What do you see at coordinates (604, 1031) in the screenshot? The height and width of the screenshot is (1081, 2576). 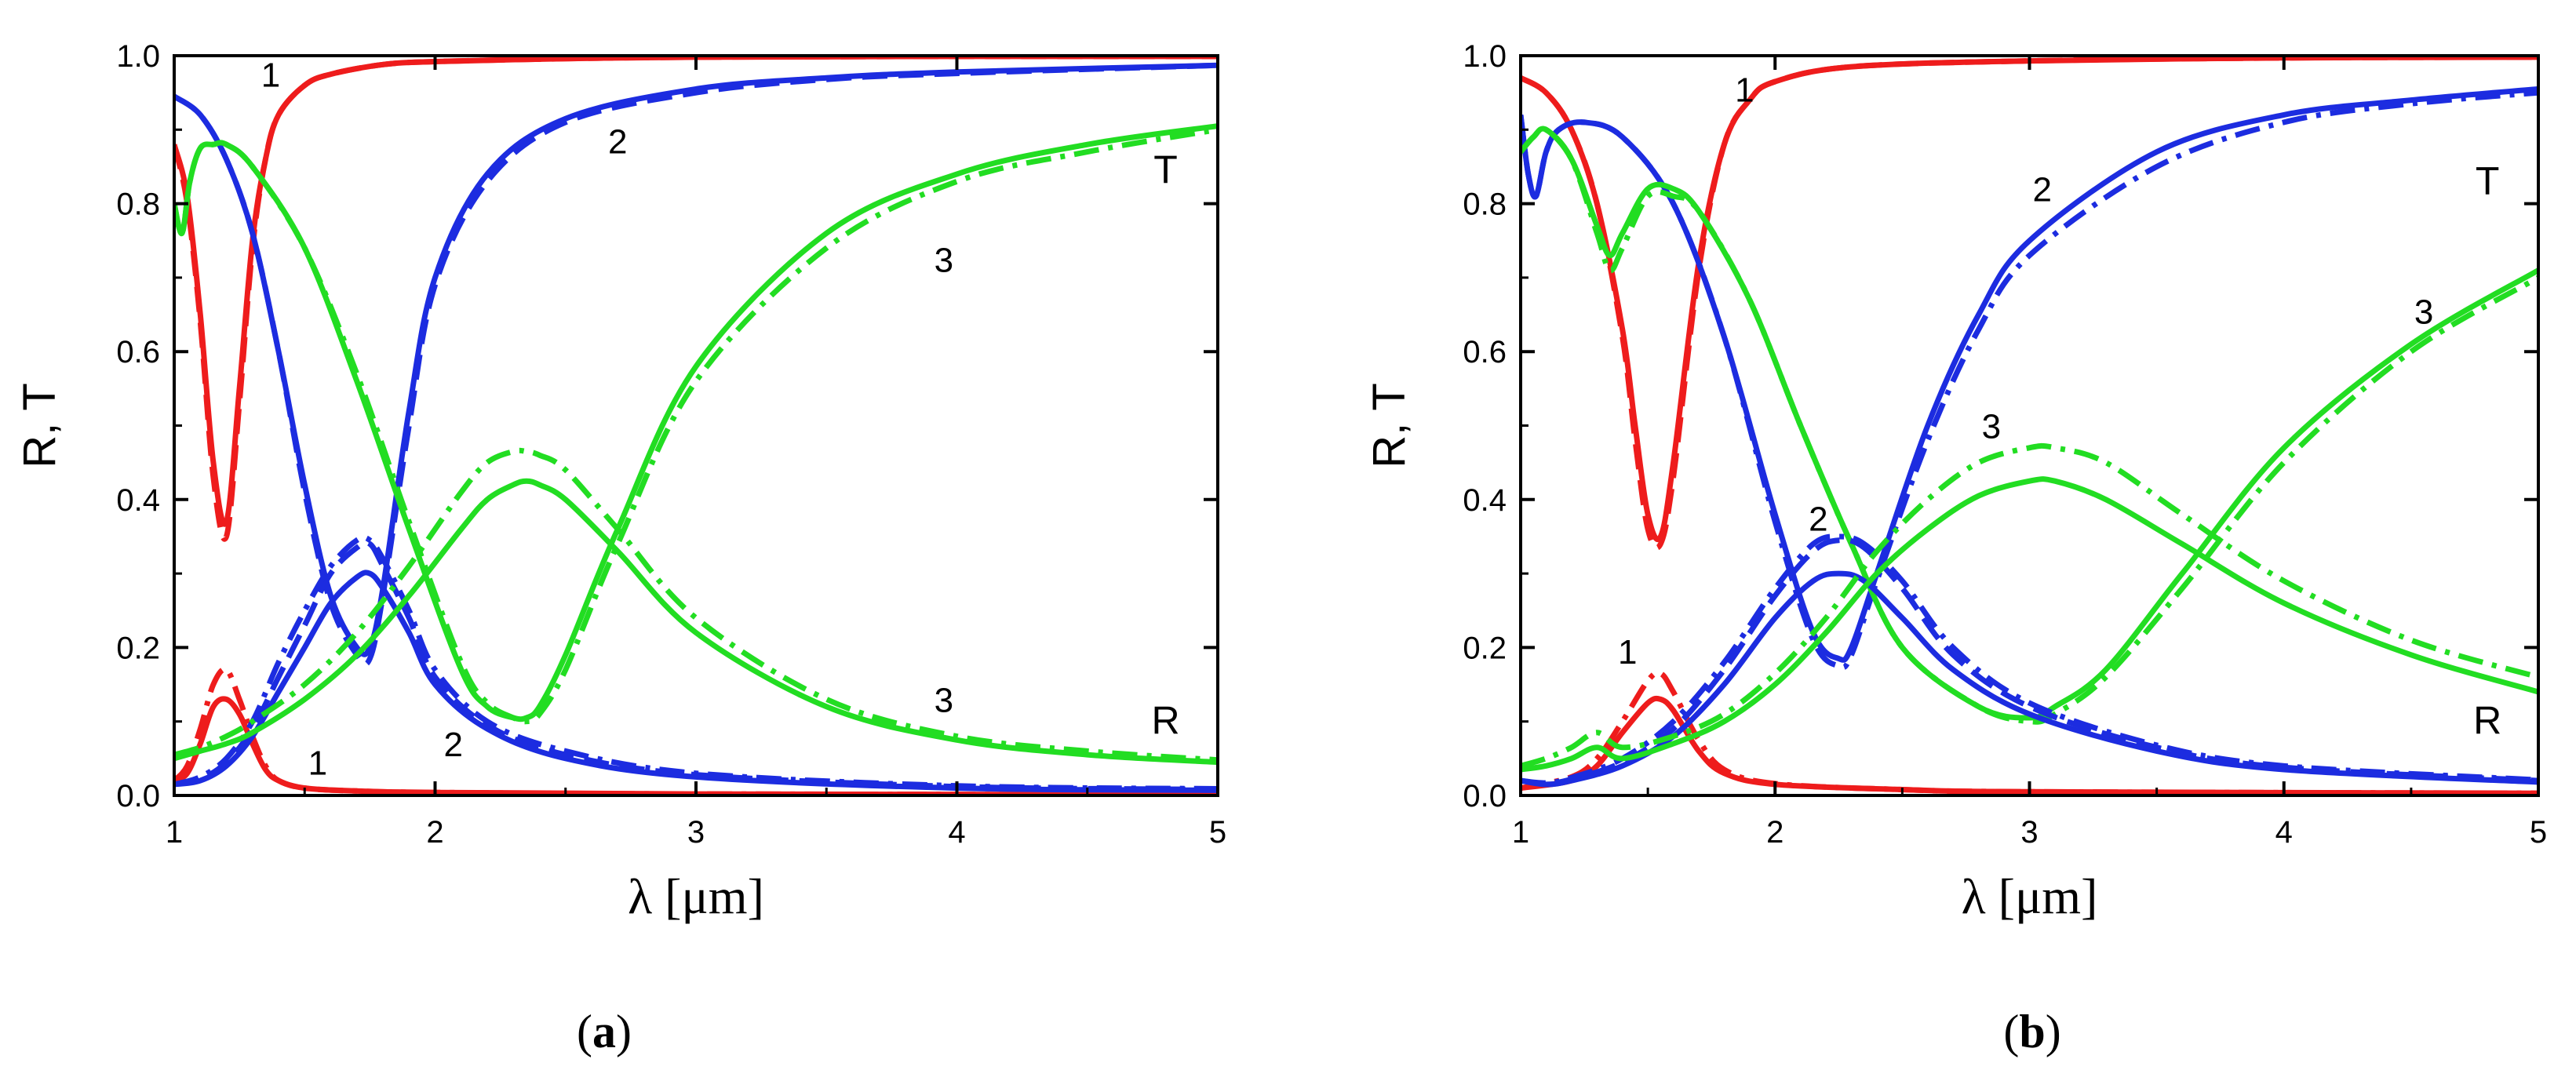 I see `panel-caption: (a)` at bounding box center [604, 1031].